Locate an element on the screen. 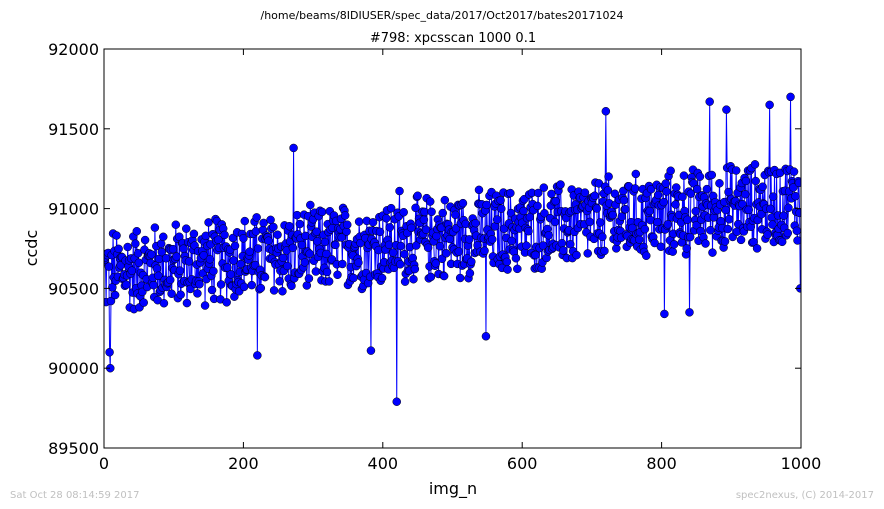  footer-timestamp: Sat Oct 28 08:14:59 2017 is located at coordinates (75, 495).